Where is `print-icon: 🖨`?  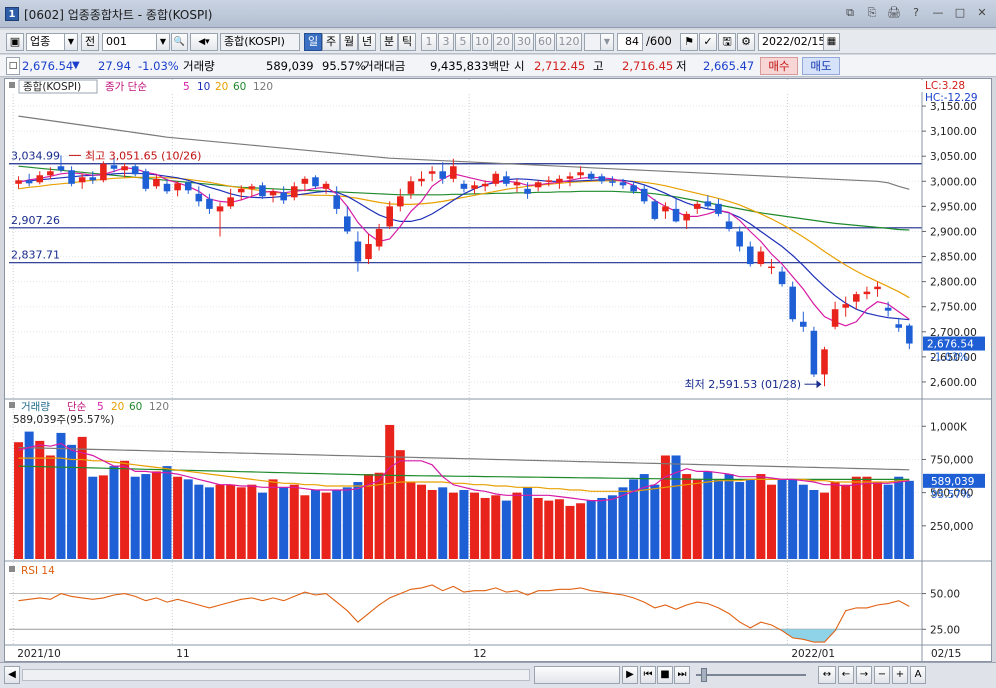 print-icon: 🖨 is located at coordinates (894, 12).